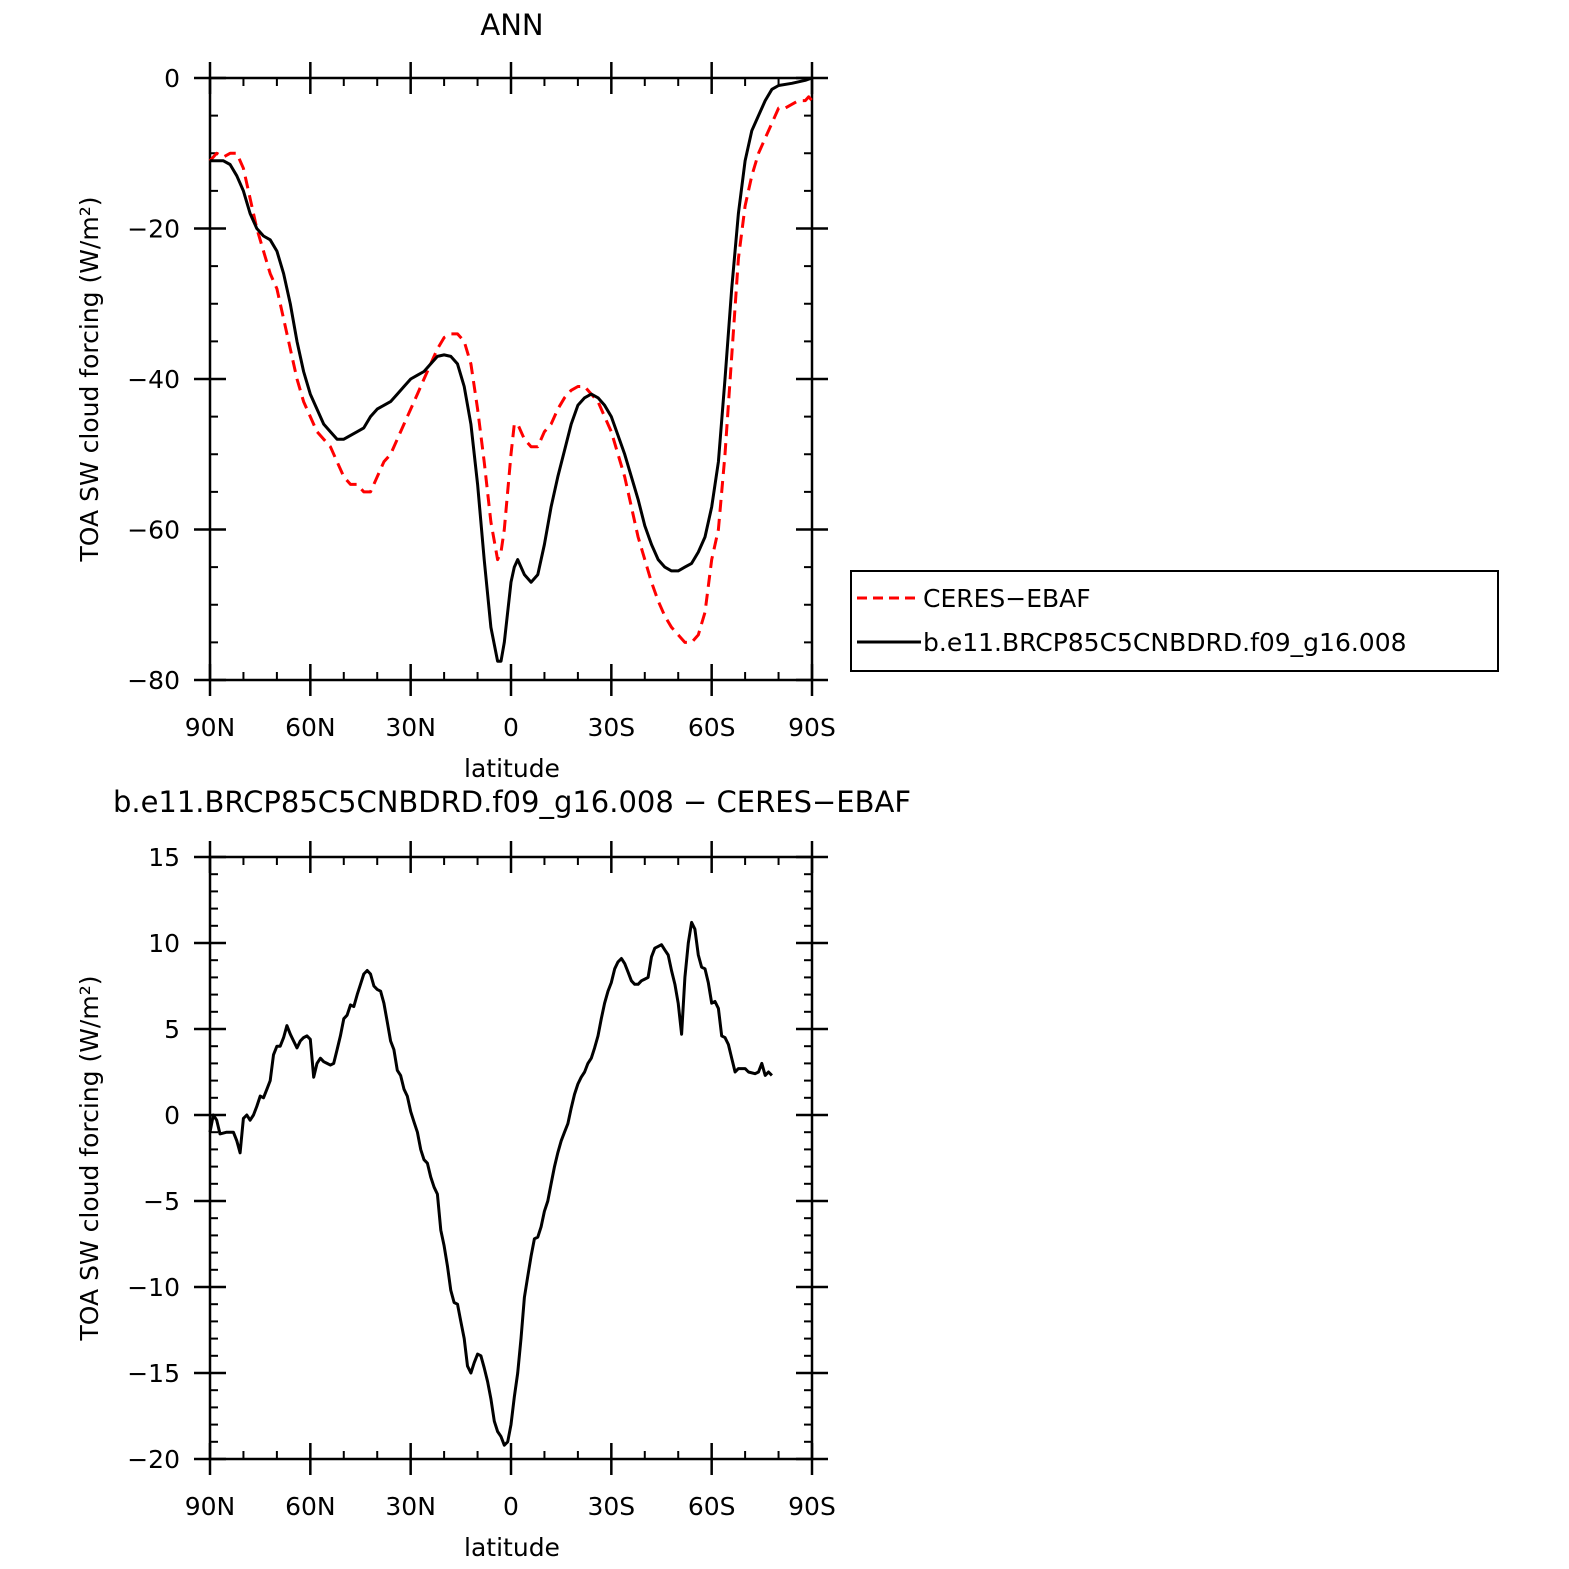  Describe the element at coordinates (511, 25) in the screenshot. I see `panel1-title: ANN` at that location.